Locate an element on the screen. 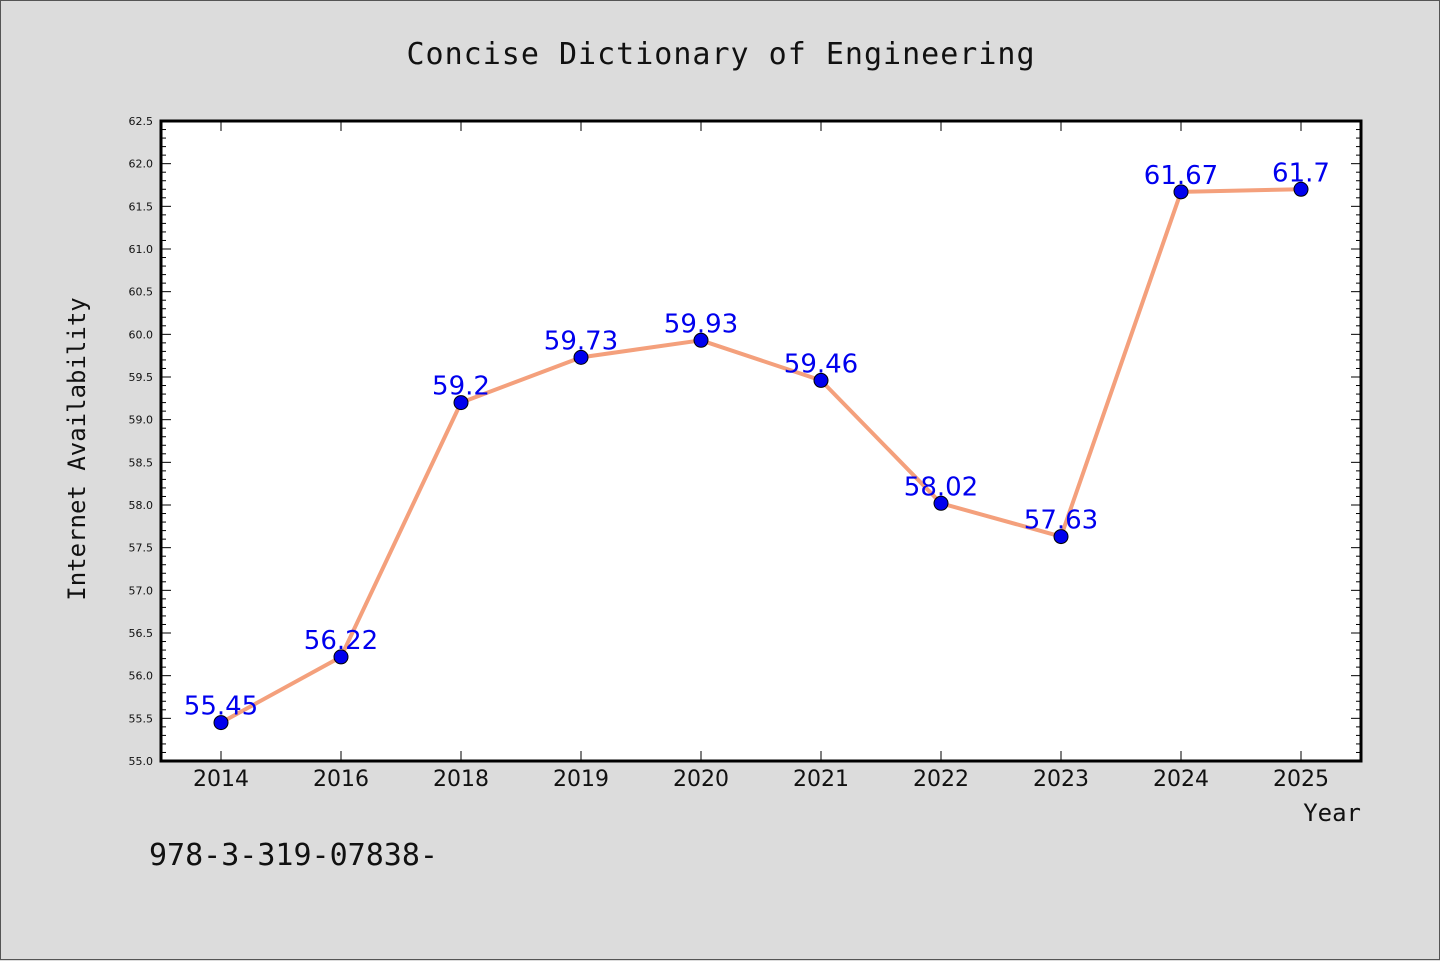 The image size is (1440, 961). x-tick-label: 2023 is located at coordinates (1061, 779).